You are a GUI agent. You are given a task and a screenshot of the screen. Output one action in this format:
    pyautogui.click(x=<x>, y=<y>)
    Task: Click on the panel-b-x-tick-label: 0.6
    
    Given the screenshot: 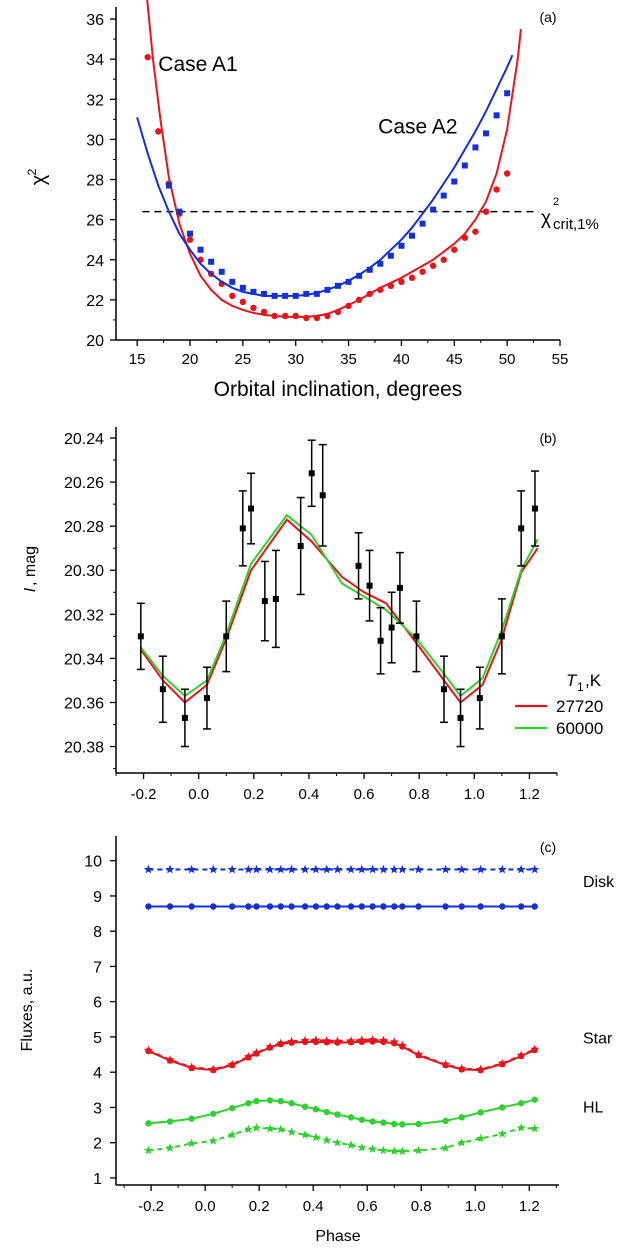 What is the action you would take?
    pyautogui.click(x=364, y=794)
    